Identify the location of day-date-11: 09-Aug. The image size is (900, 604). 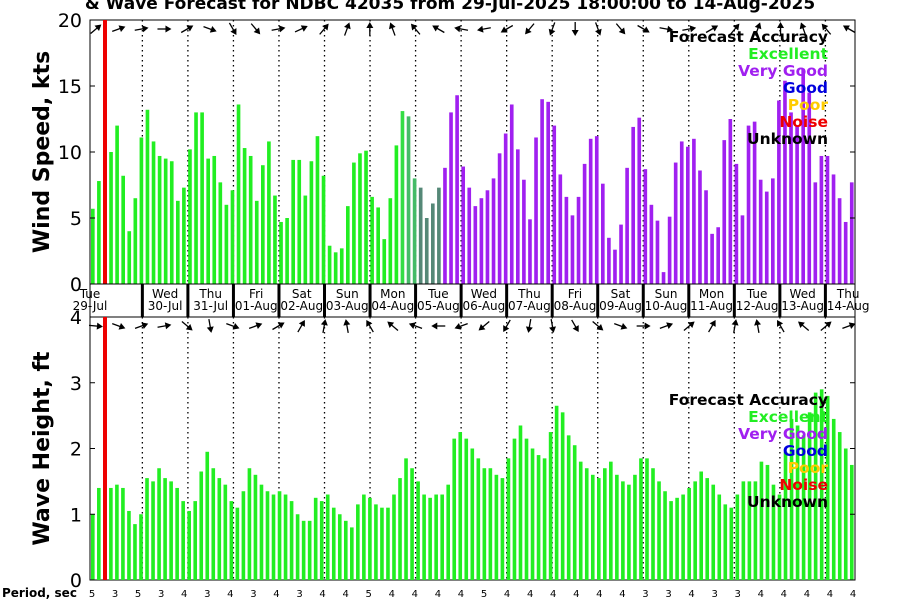
(620, 306).